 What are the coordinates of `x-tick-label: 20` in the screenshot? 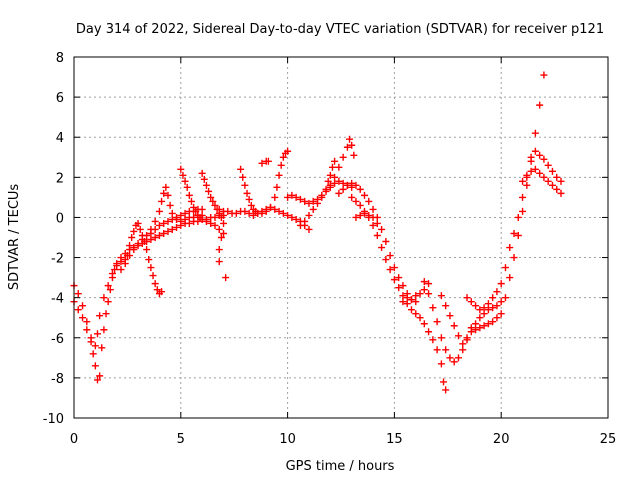 It's located at (501, 439).